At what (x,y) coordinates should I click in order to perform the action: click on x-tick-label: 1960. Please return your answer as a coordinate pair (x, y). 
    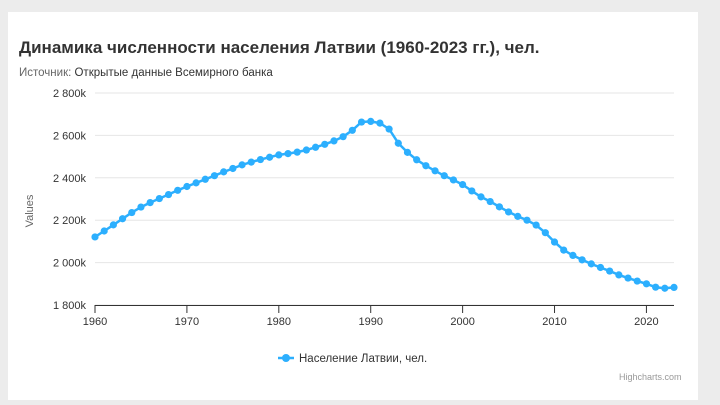
    Looking at the image, I should click on (95, 322).